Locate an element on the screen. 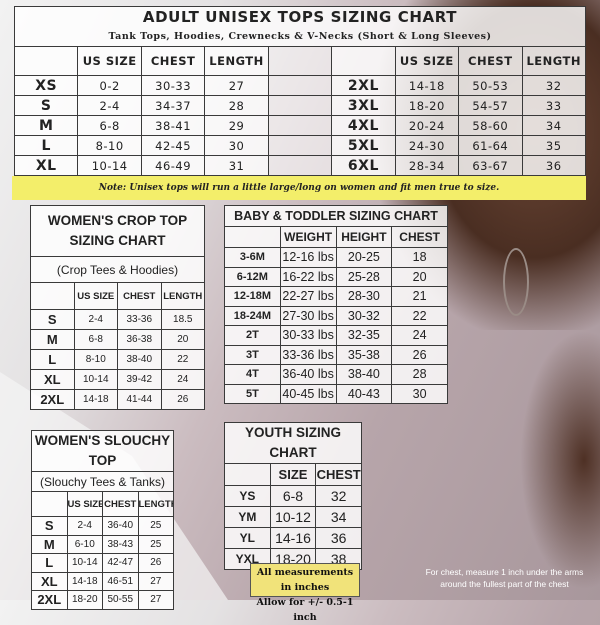  table-row: 2XL 14-18 41-44 26 is located at coordinates (117, 399).